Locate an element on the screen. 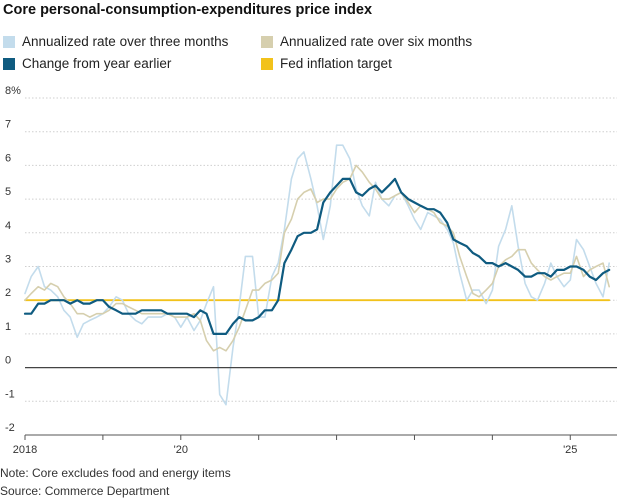  y-tick-label-3: 5 is located at coordinates (8, 192).